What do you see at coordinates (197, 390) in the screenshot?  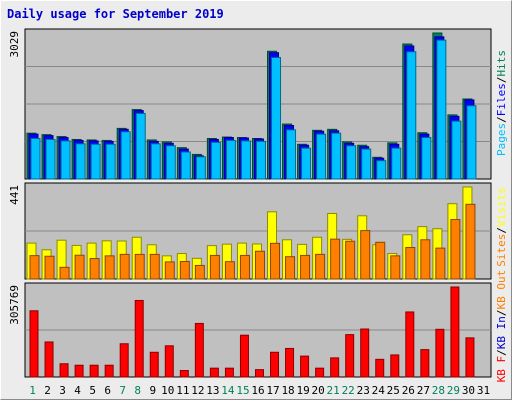 I see `x-tick-label: 12` at bounding box center [197, 390].